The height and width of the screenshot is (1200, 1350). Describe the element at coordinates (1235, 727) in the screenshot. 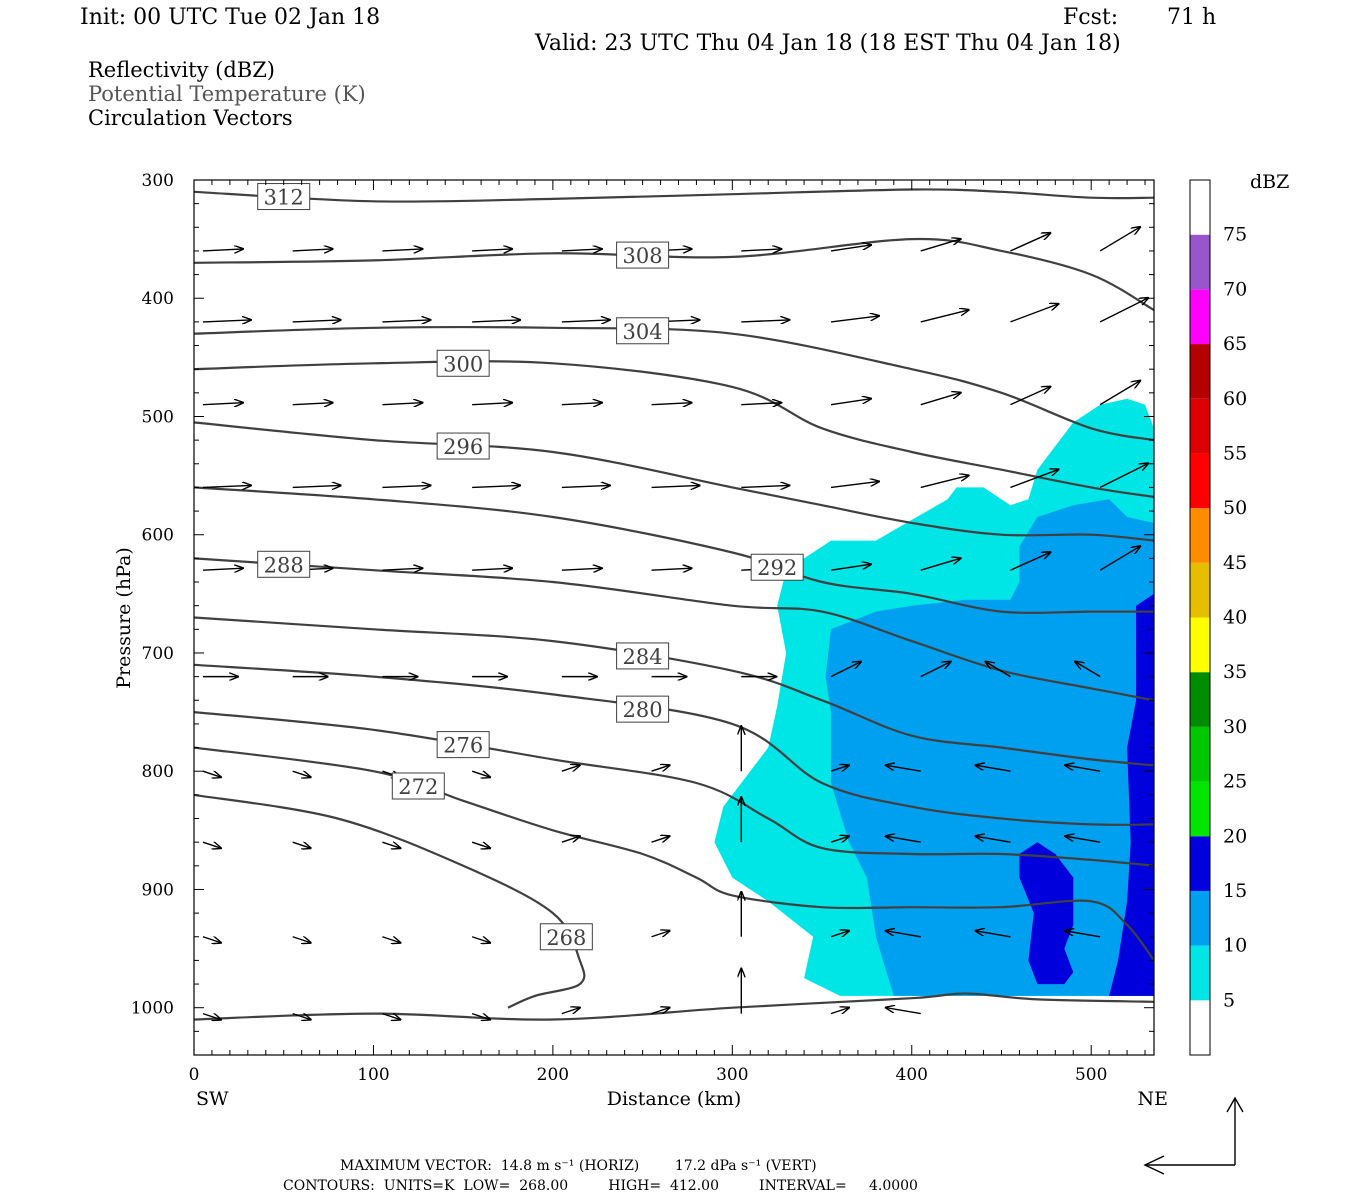

I see `colorbar-level-label: 30` at that location.